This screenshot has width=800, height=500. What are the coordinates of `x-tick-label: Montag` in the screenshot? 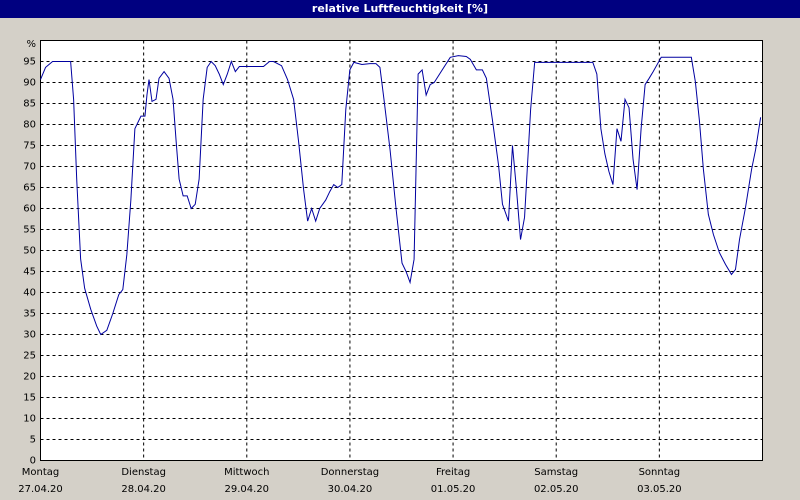 It's located at (40, 472).